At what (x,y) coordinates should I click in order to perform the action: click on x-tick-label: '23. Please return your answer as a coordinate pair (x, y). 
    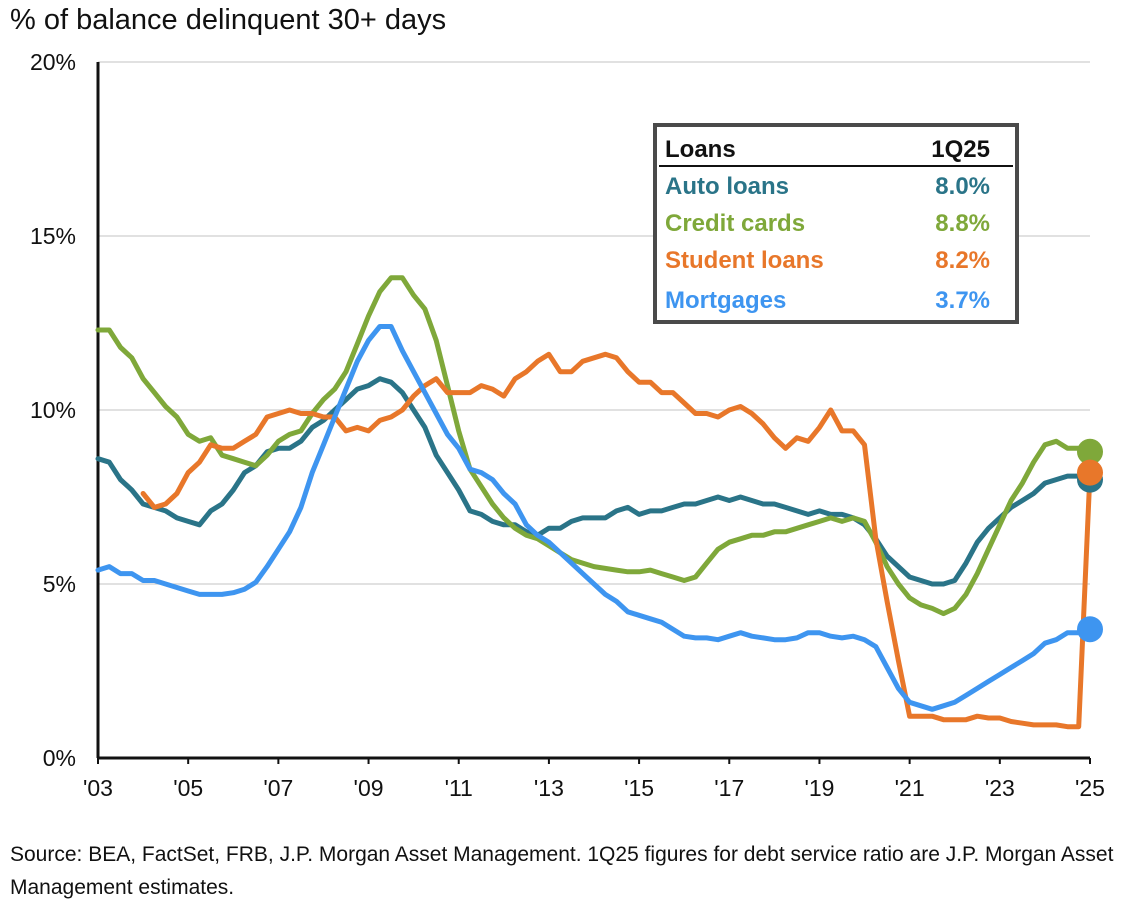
    Looking at the image, I should click on (1000, 788).